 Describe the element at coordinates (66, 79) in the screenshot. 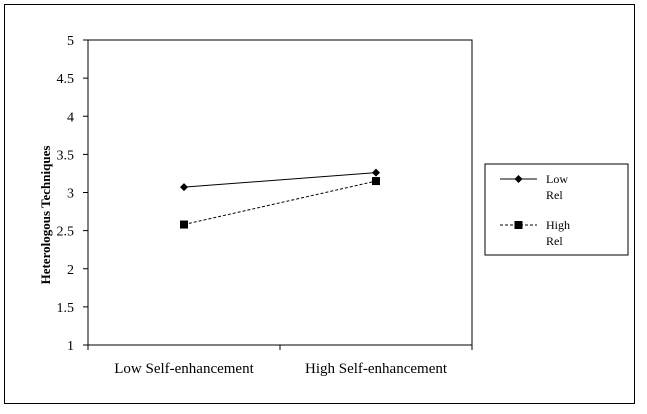

I see `y-tick-label-7: 4.5` at that location.